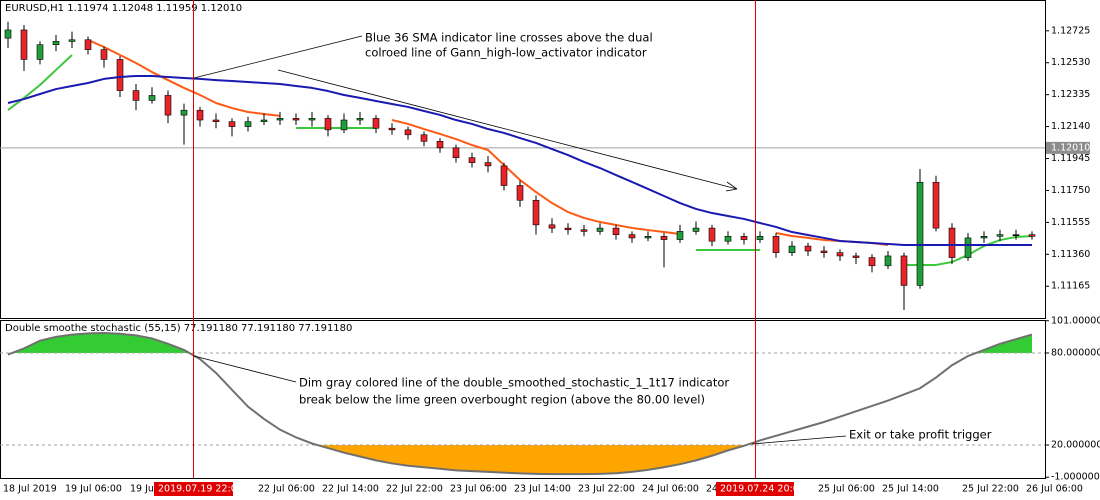 This screenshot has width=1100, height=500. I want to click on y-tick-label: 80.000000, so click(1075, 352).